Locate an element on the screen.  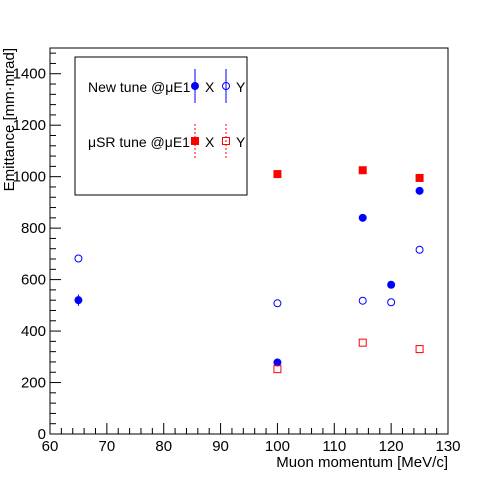
x-tick-label: 70 is located at coordinates (107, 446).